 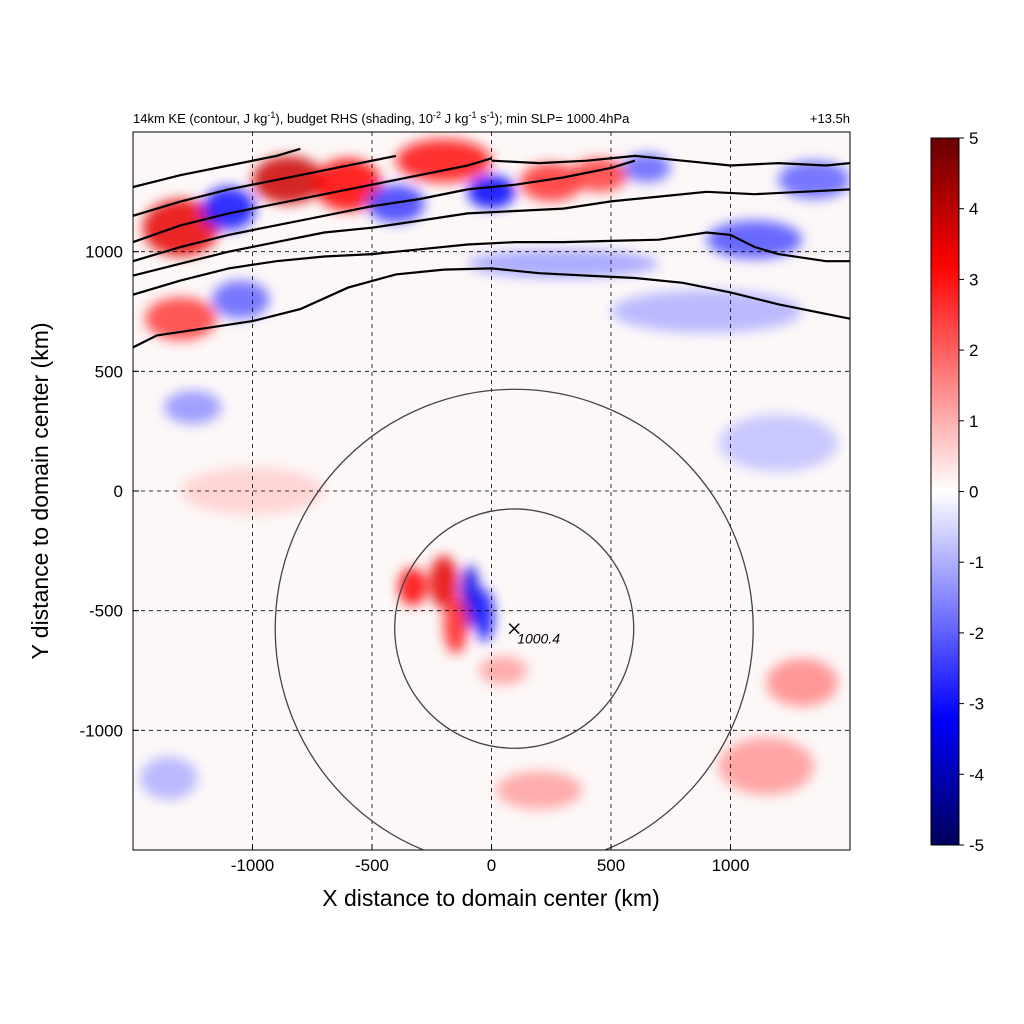 What do you see at coordinates (538, 639) in the screenshot?
I see `min-slp-label: 1000.4` at bounding box center [538, 639].